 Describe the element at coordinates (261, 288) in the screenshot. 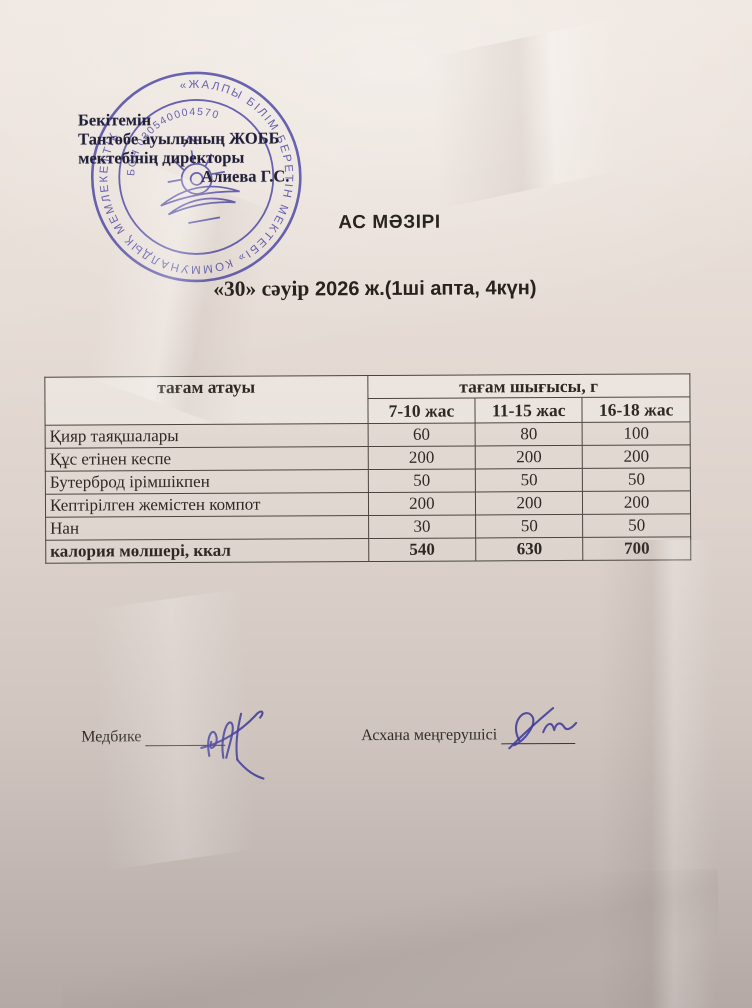

I see `date-day-month: «30» сәуір` at that location.